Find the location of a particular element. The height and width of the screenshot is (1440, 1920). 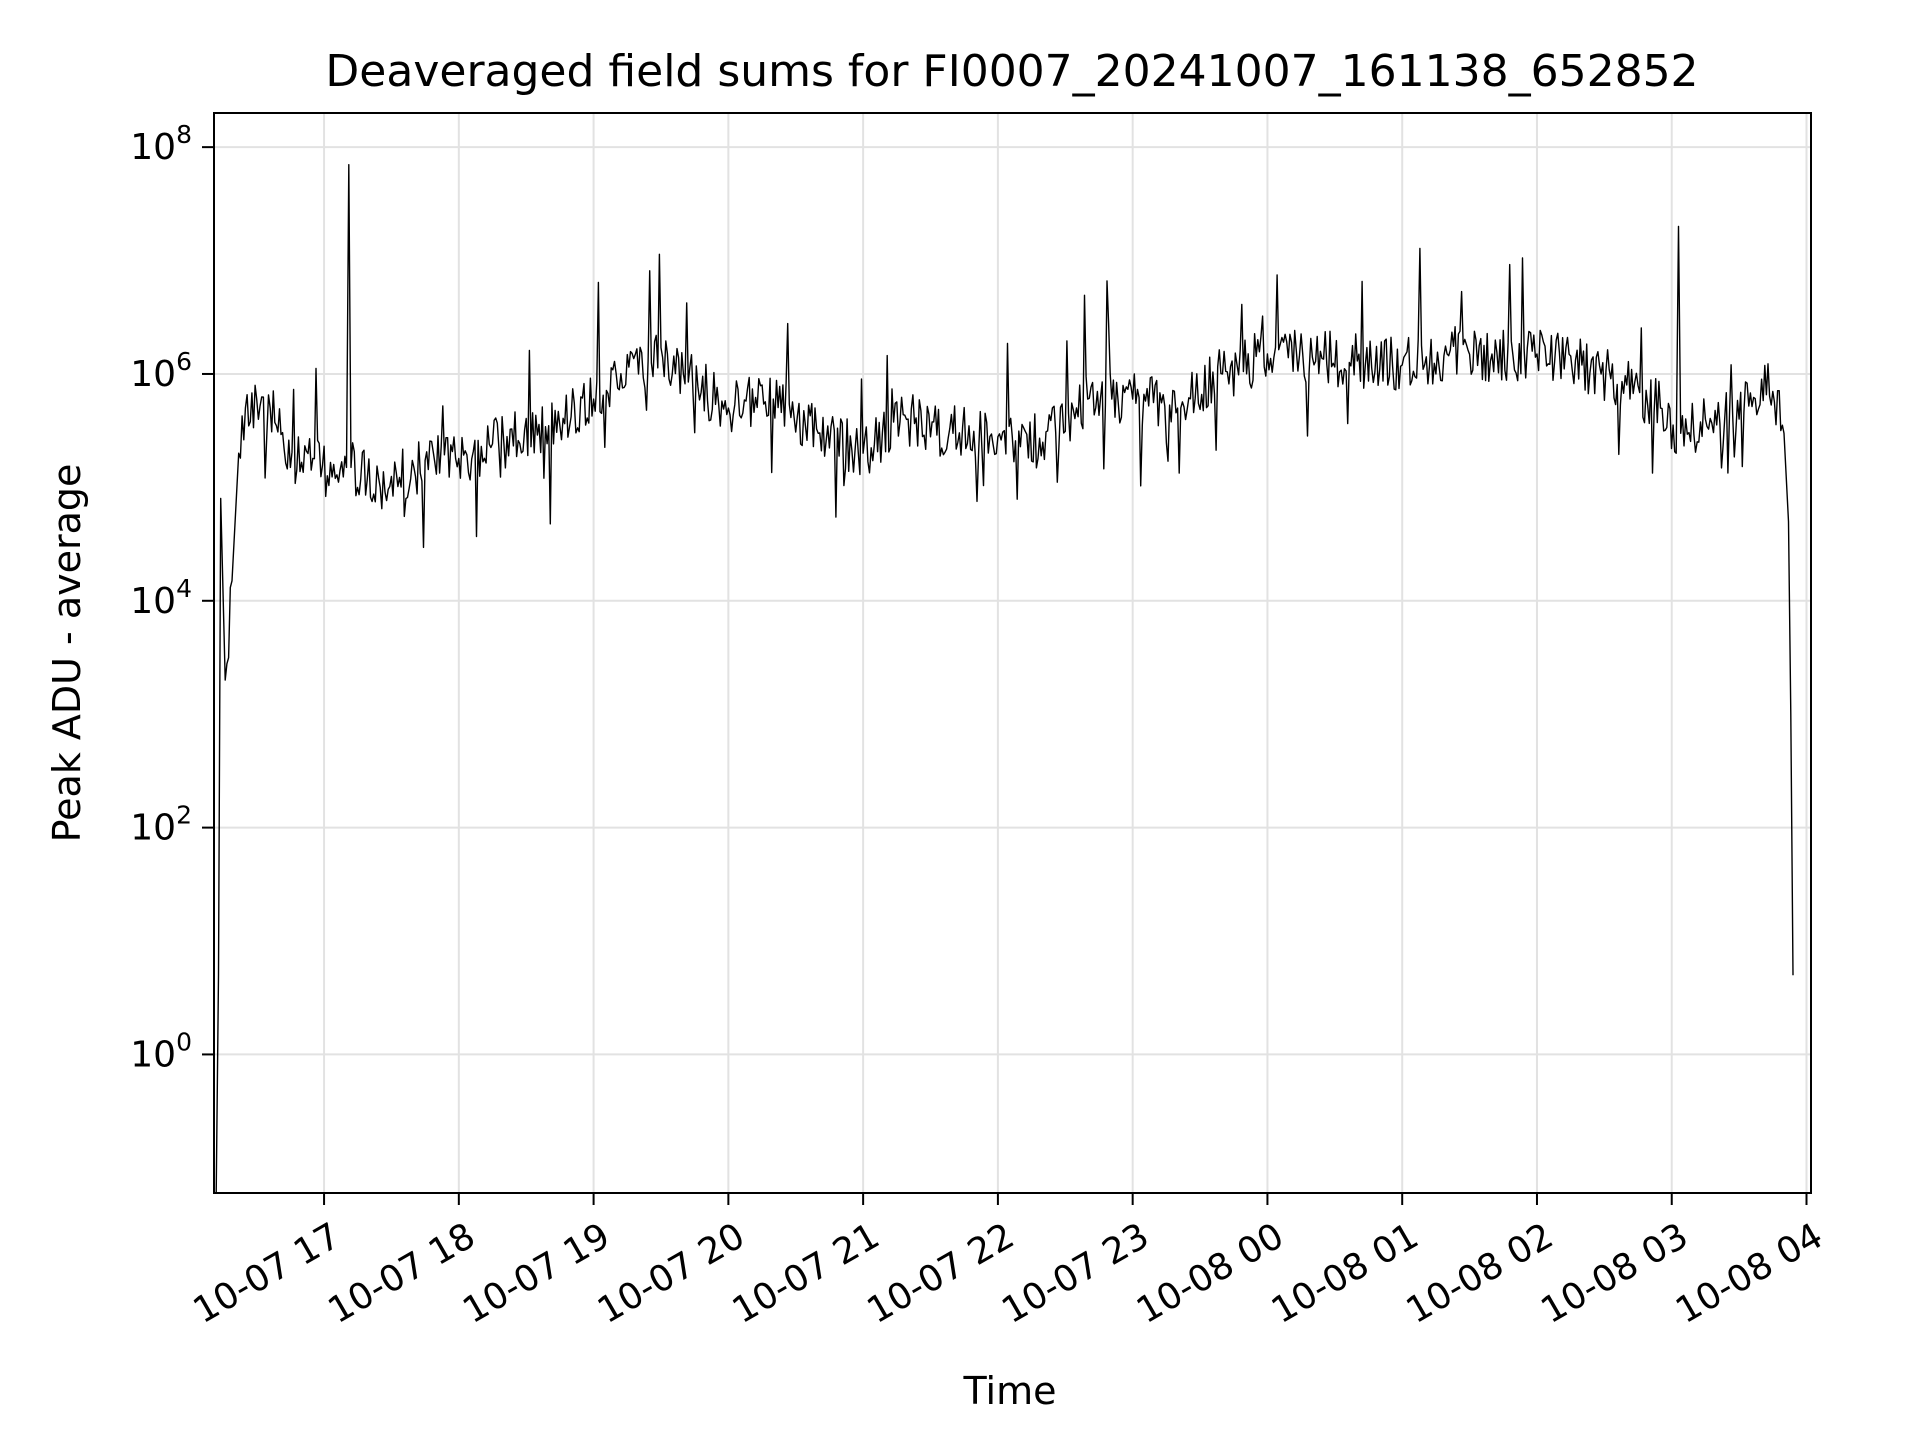

x-tick-label: 10-07 17 is located at coordinates (267, 1273).